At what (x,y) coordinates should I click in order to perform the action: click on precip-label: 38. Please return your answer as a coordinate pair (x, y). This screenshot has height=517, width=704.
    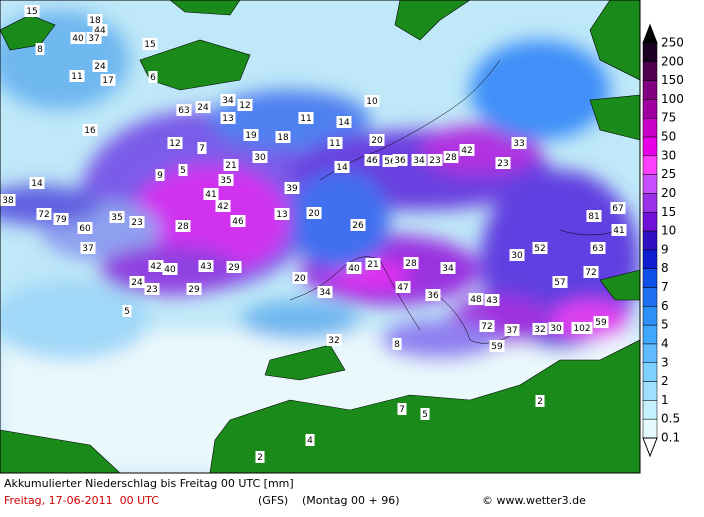
    Looking at the image, I should click on (8, 201).